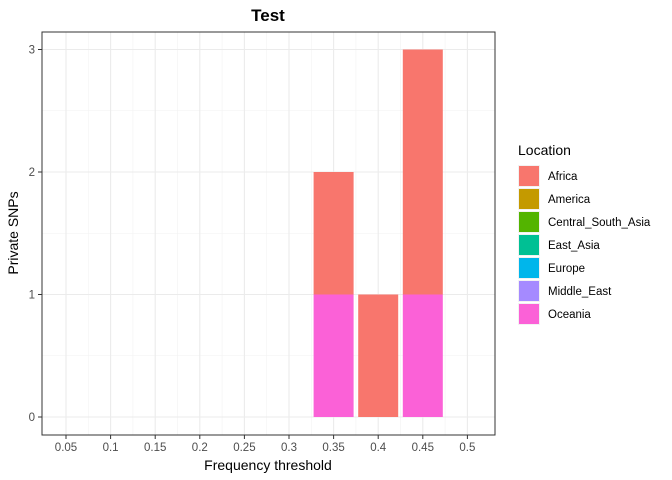  Describe the element at coordinates (529, 199) in the screenshot. I see `legend-swatch-america` at that location.